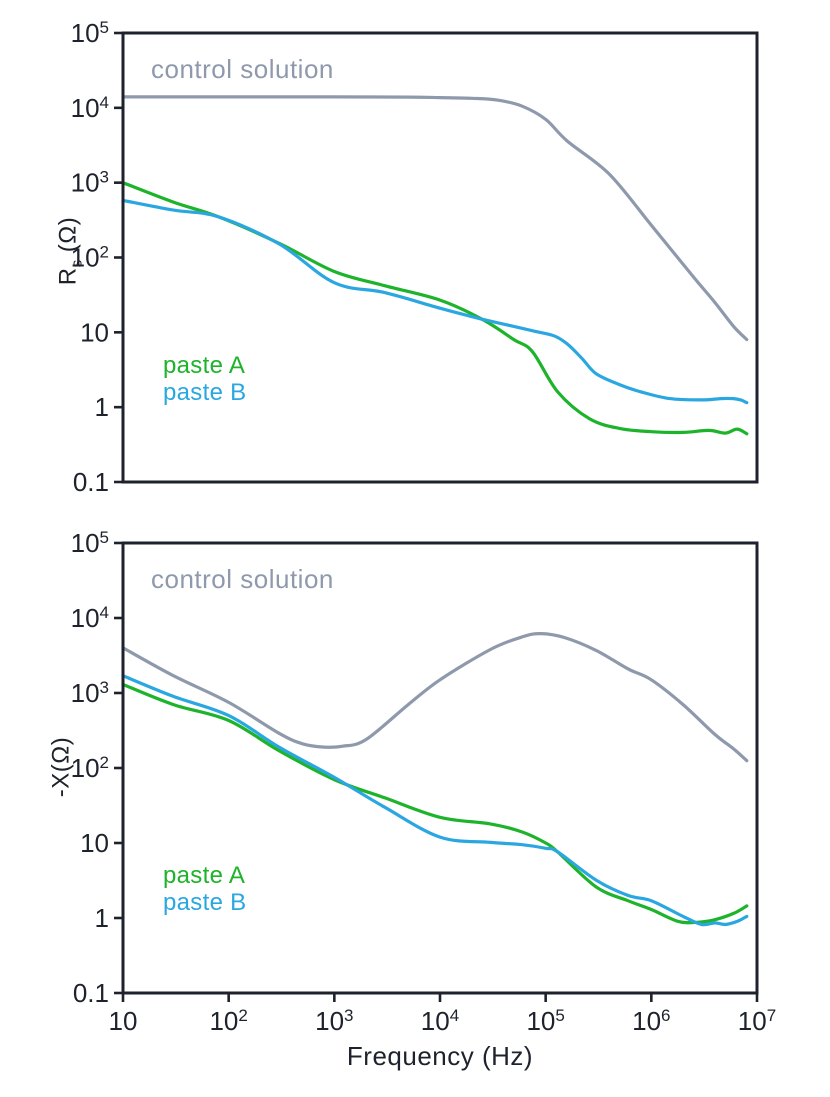 The width and height of the screenshot is (830, 1097). What do you see at coordinates (68, 276) in the screenshot?
I see `y-axis-label-top-base: R` at bounding box center [68, 276].